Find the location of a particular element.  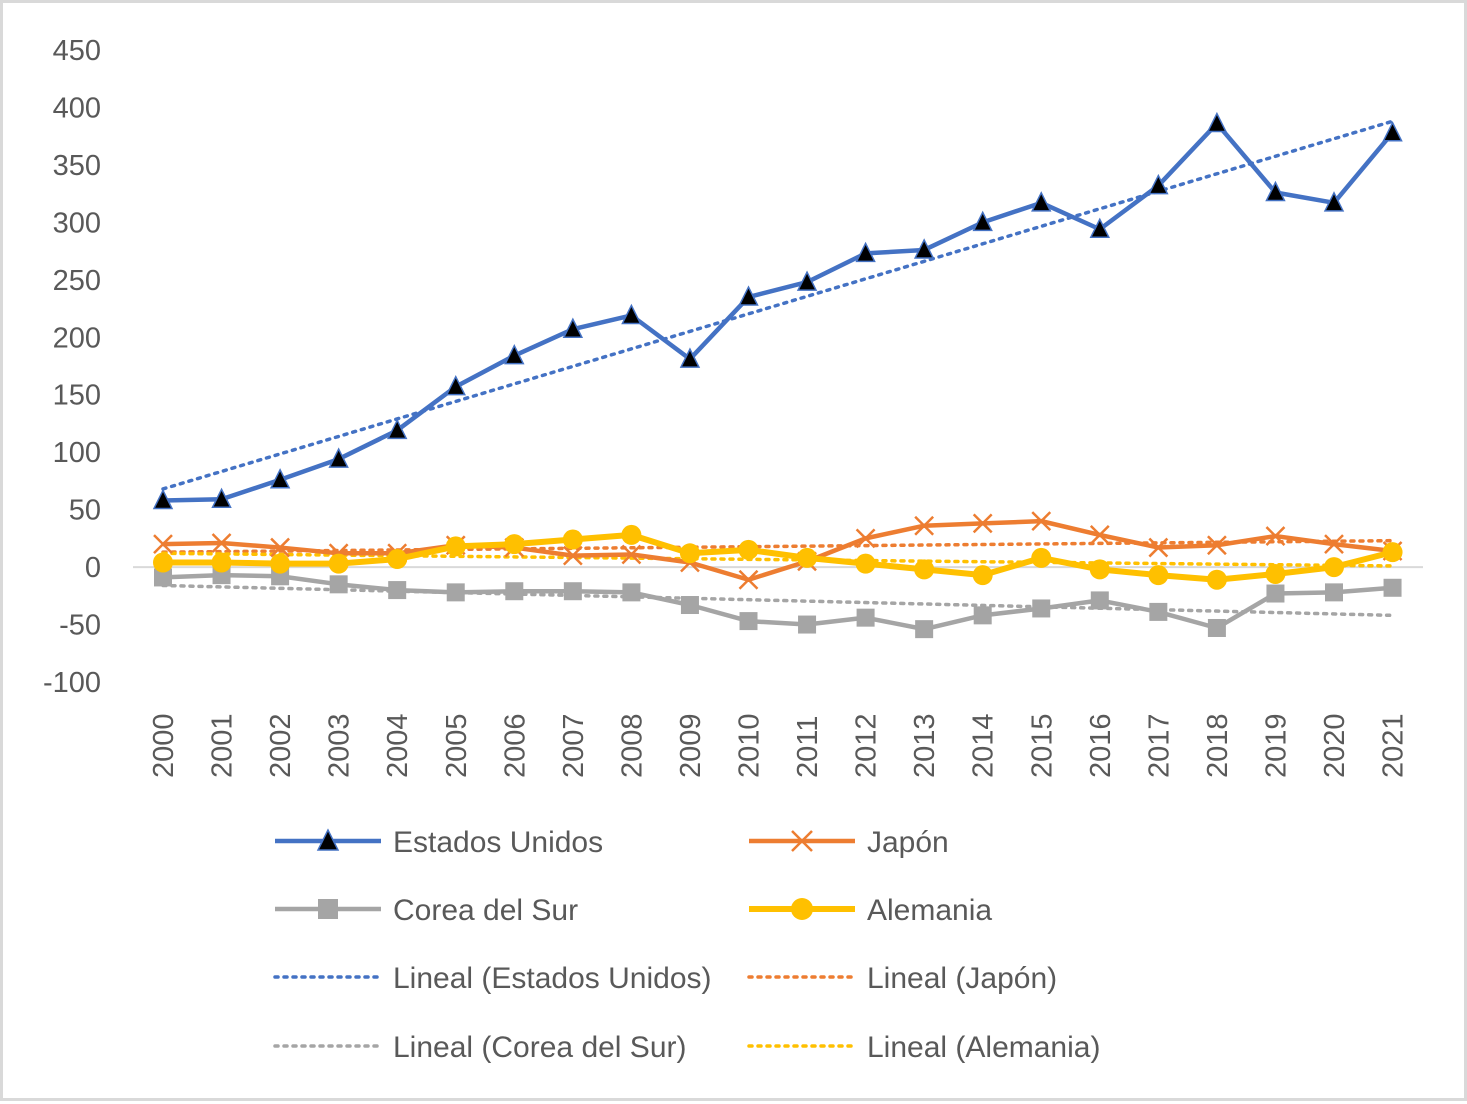

legend-entry: Alemania is located at coordinates (870, 910).